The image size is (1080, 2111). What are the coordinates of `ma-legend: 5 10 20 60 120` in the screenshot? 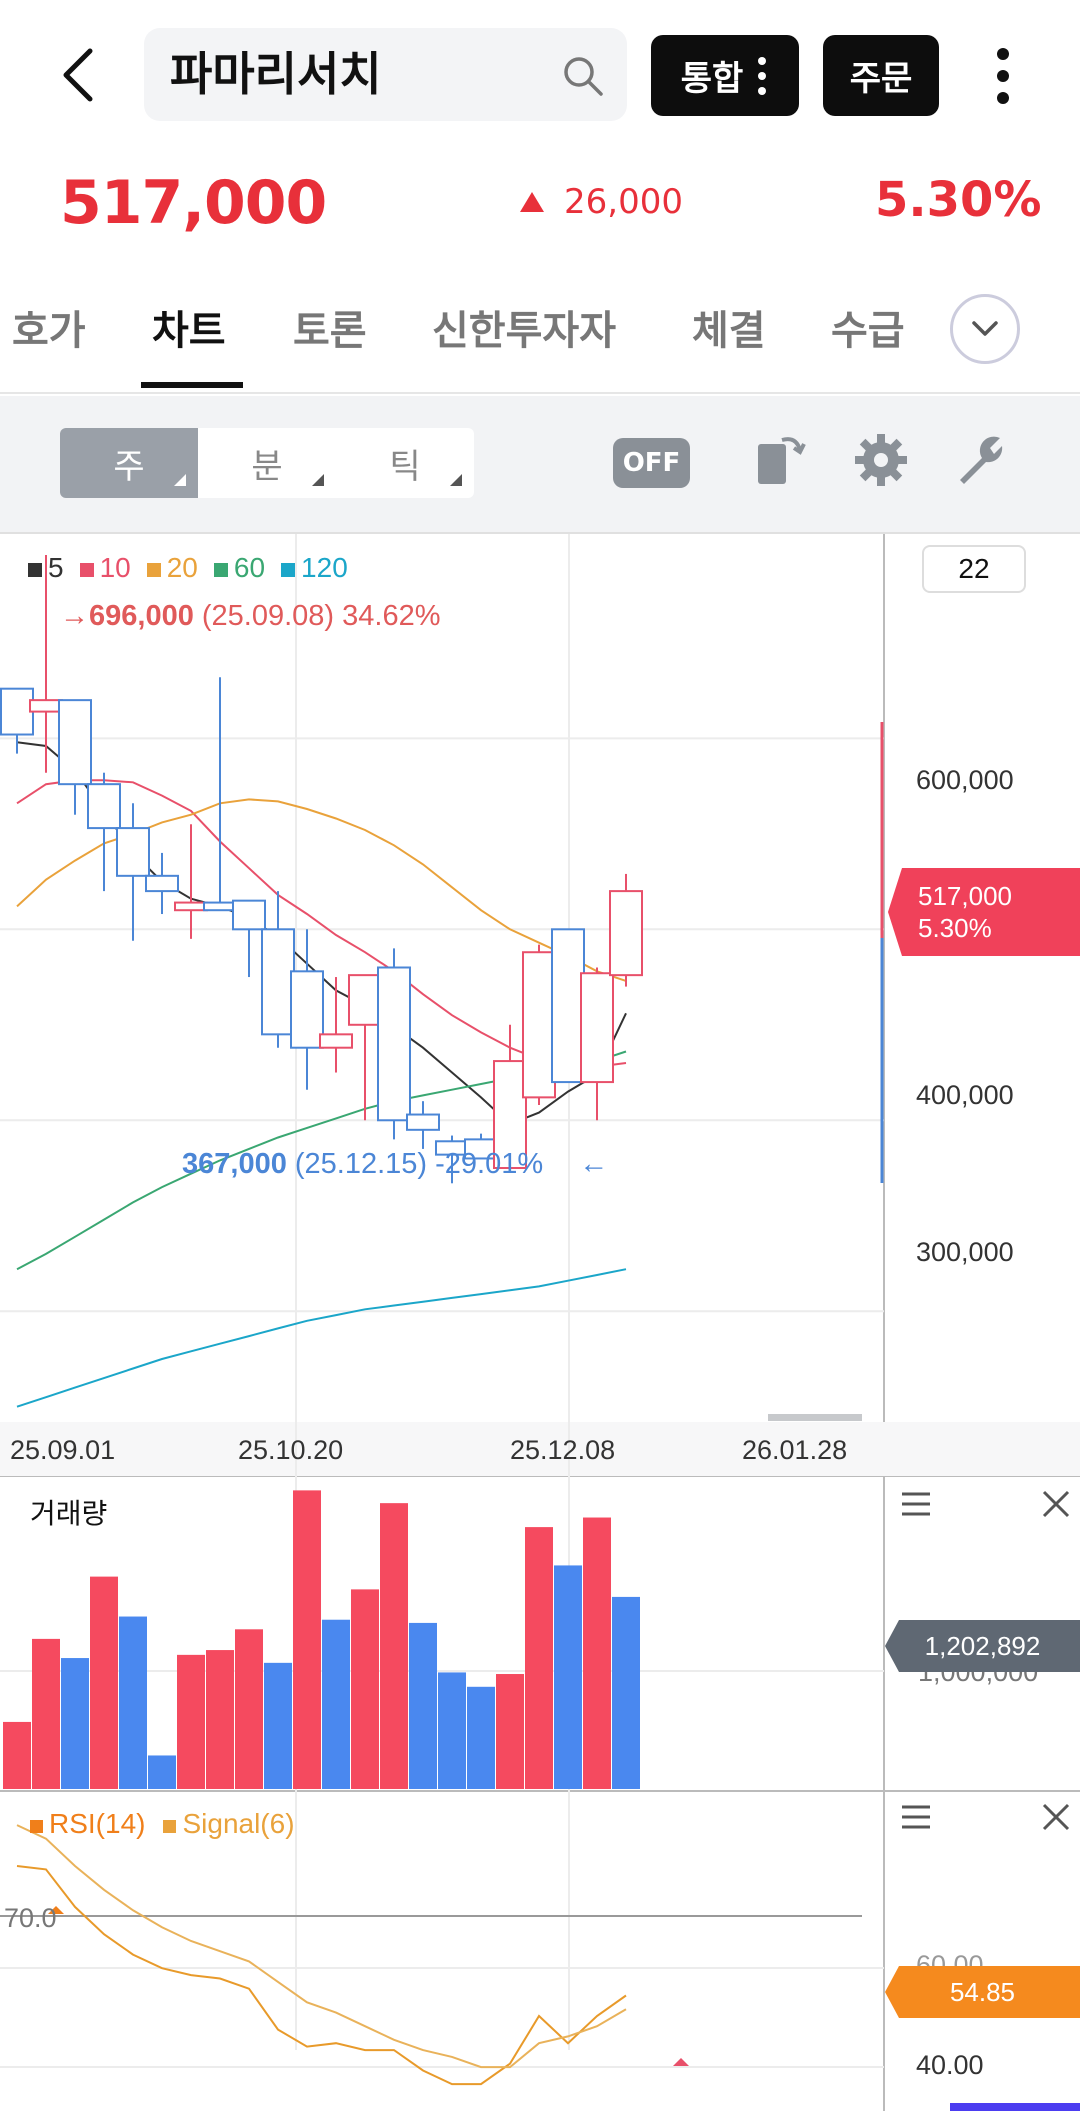 It's located at (188, 568).